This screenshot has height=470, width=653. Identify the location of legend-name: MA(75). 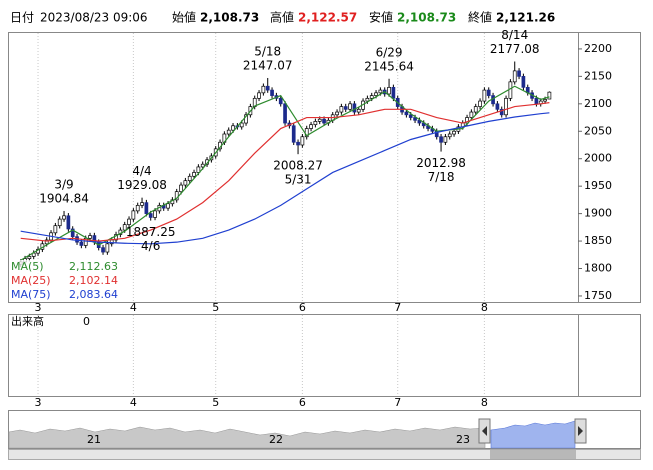
(31, 294).